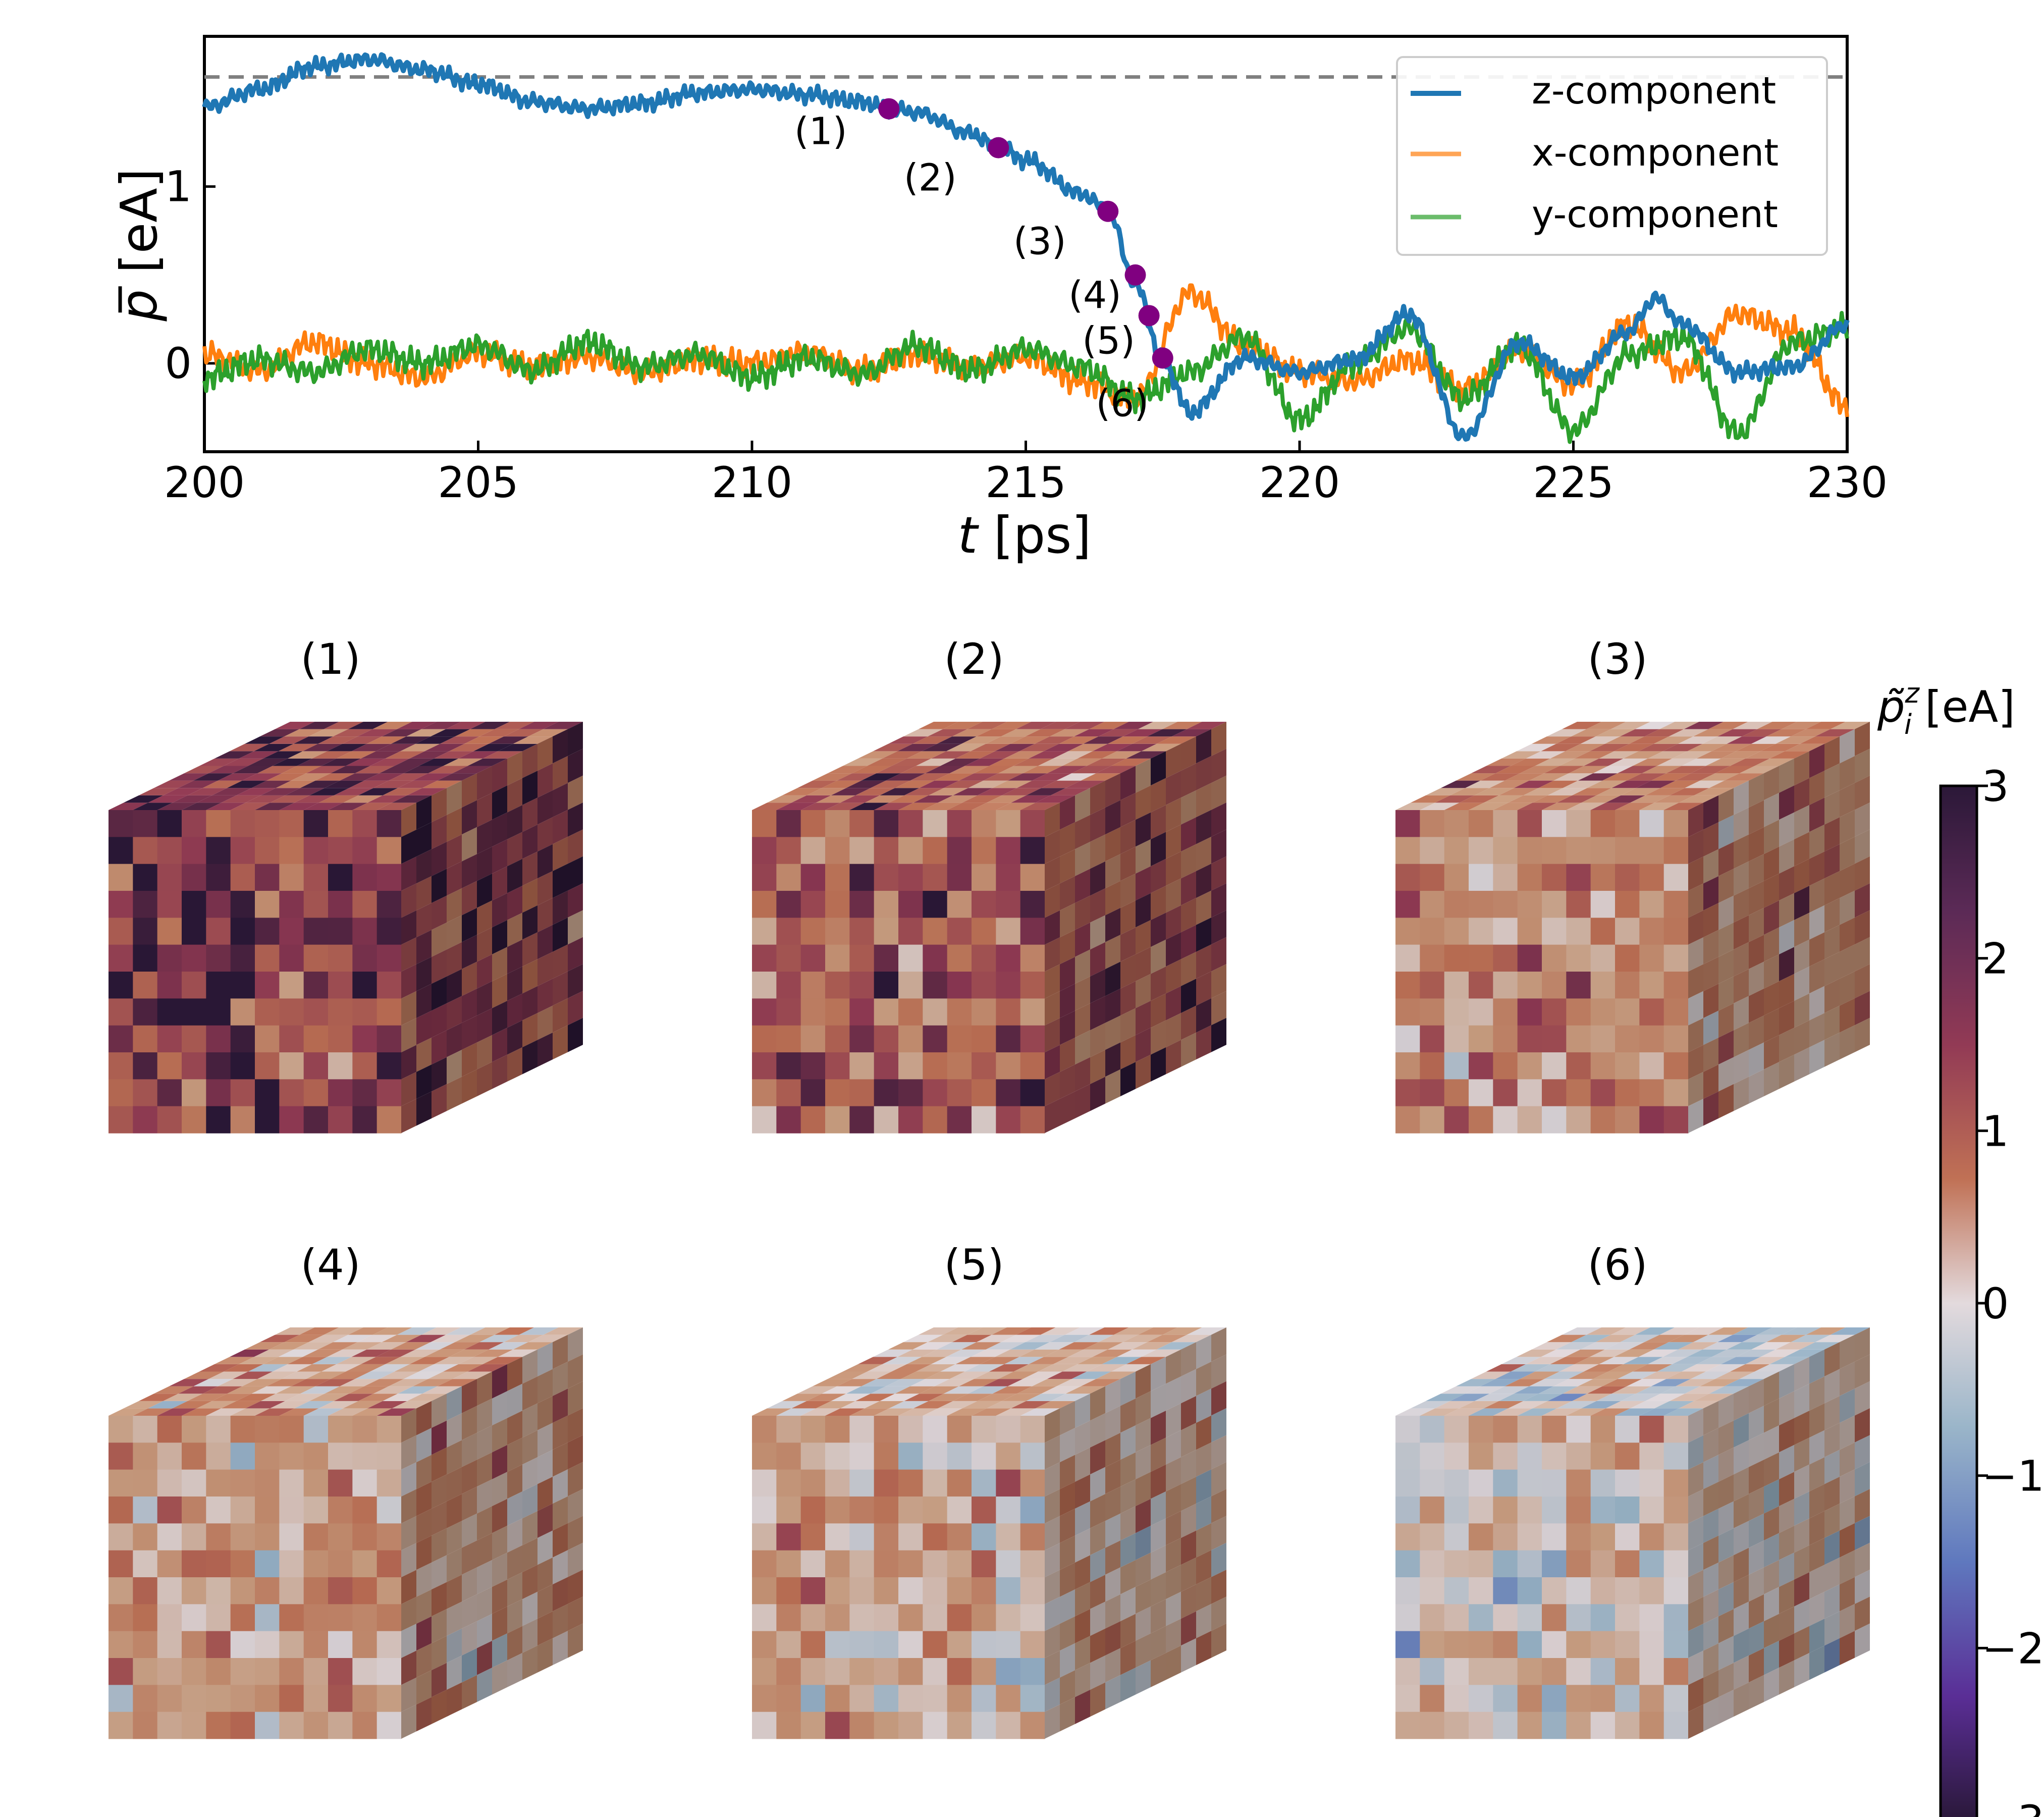  I want to click on colorbar-tick-label: −2, so click(2013, 1648).